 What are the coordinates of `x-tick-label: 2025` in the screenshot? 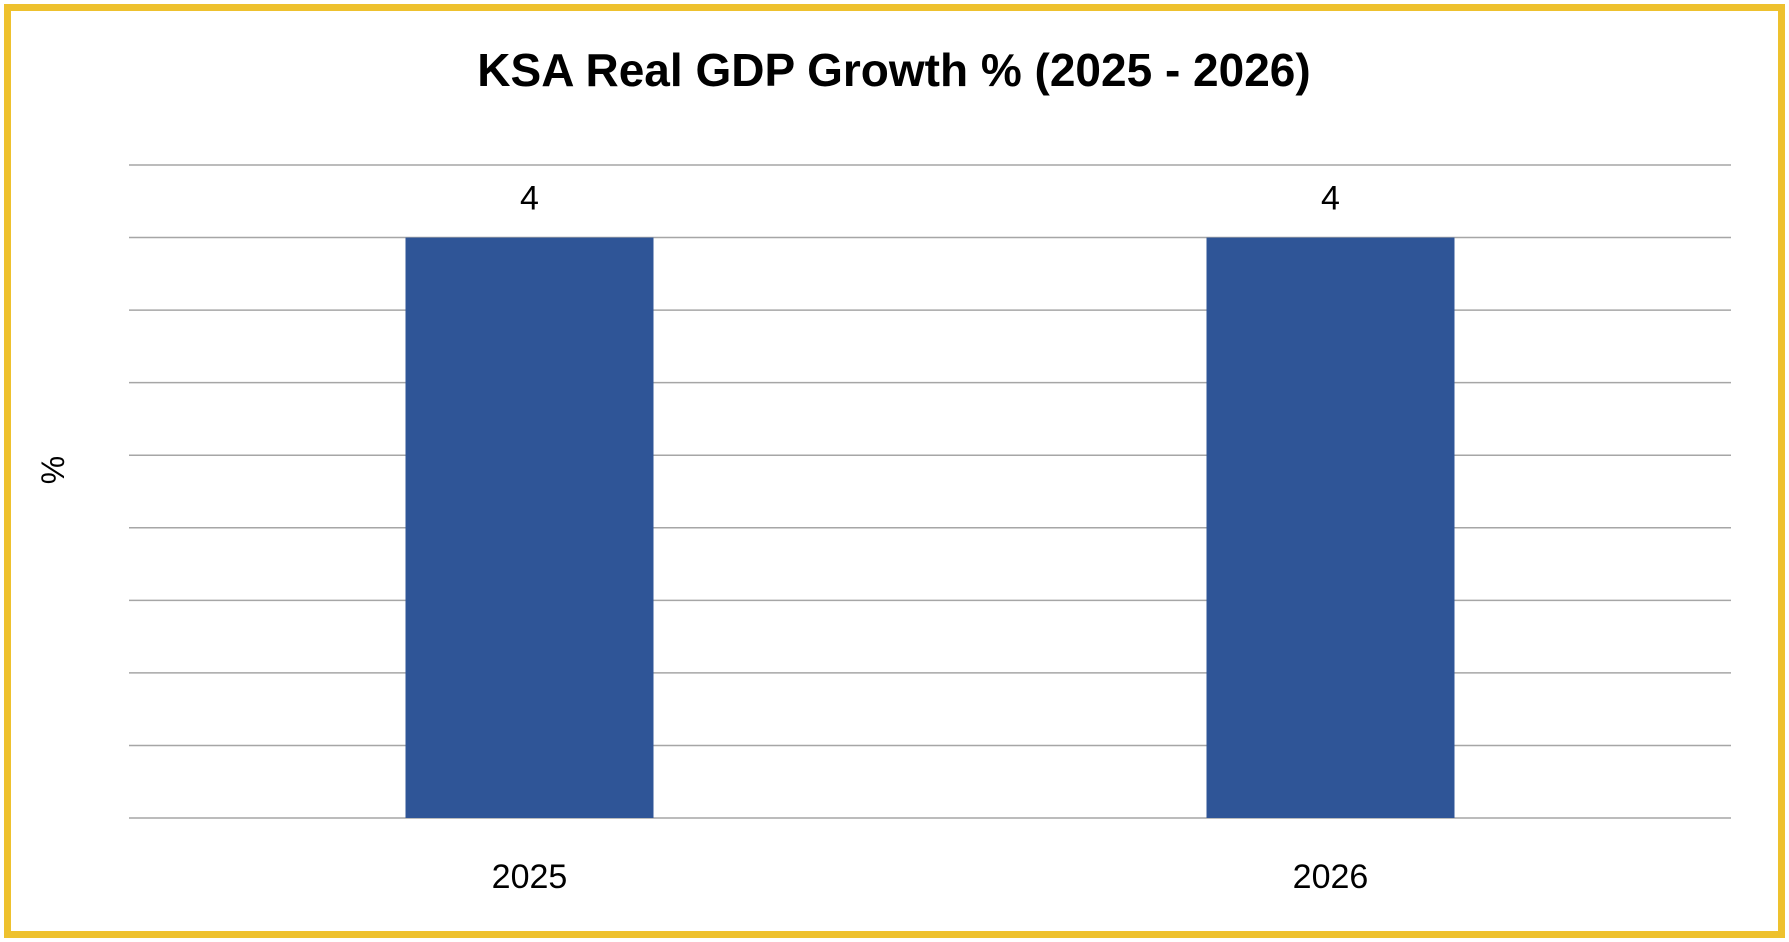 It's located at (530, 877).